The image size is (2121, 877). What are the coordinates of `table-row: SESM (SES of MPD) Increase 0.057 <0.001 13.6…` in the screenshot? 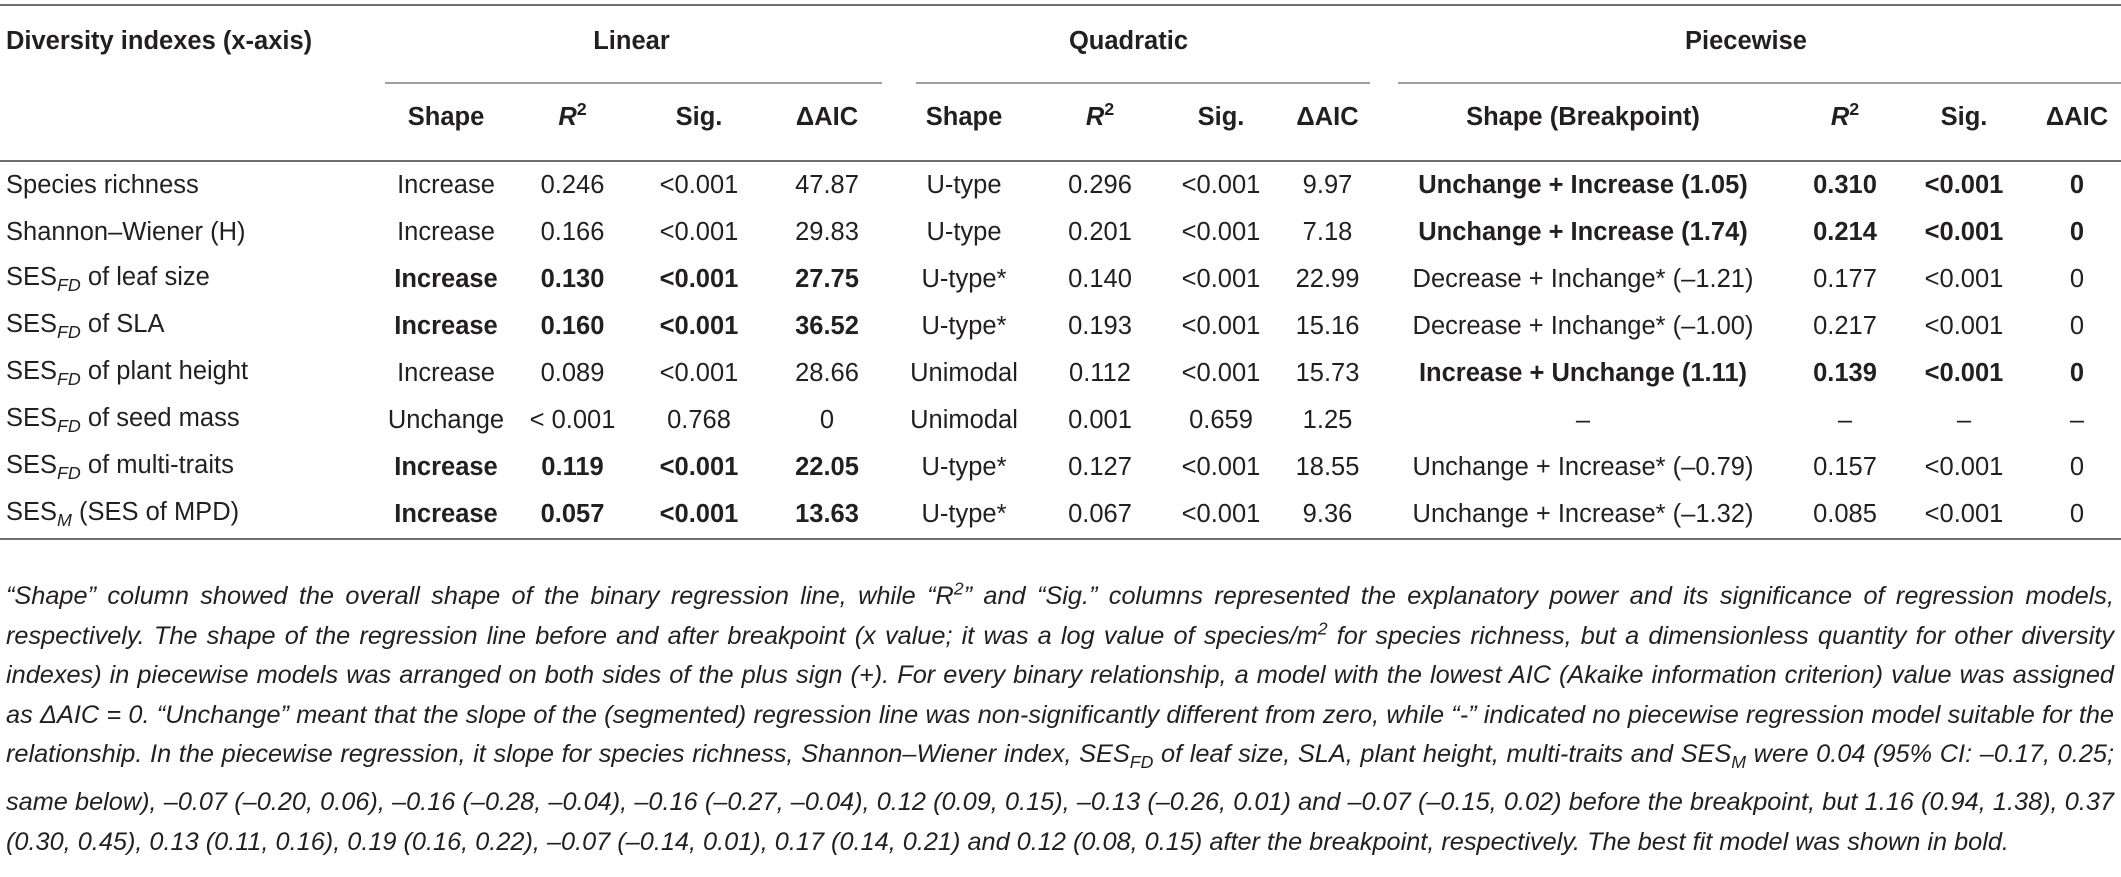 It's located at (1060, 515).